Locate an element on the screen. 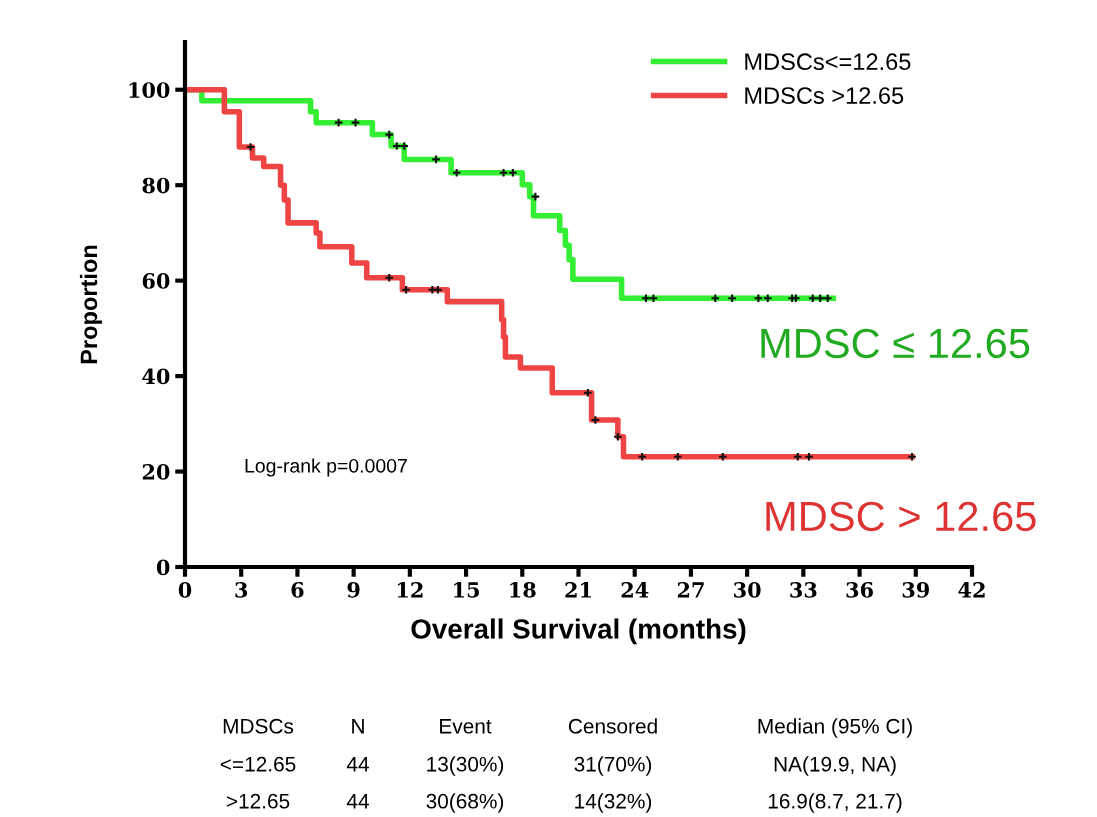 This screenshot has height=817, width=1097. x-tick-label: 6 is located at coordinates (297, 589).